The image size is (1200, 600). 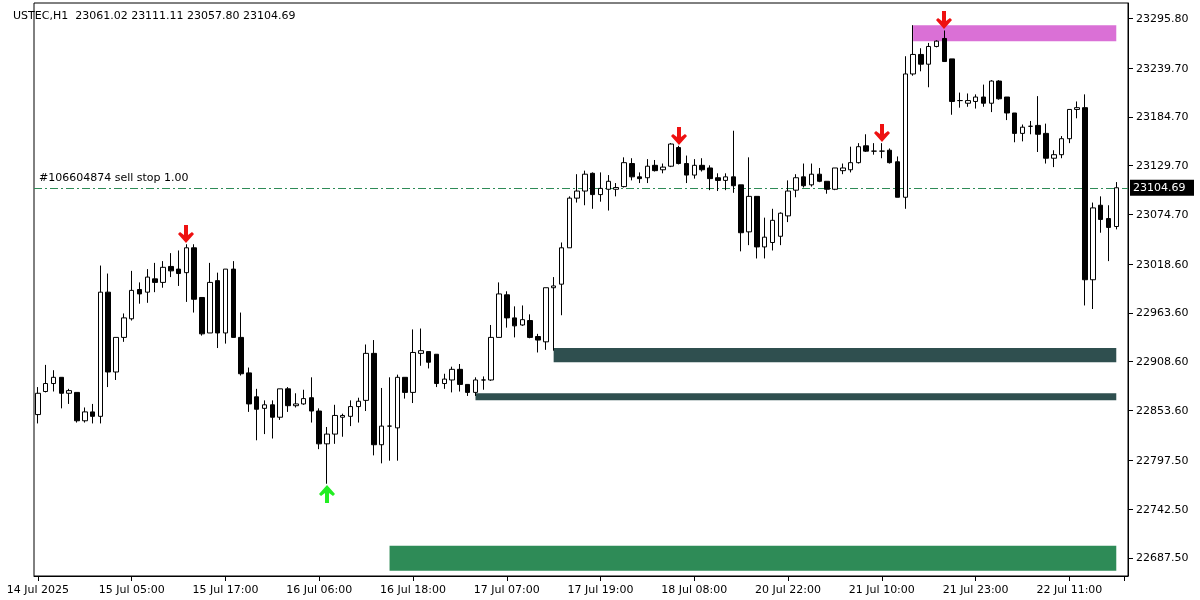 I want to click on x-tick-label: 15 Jul 05:00, so click(x=131, y=589).